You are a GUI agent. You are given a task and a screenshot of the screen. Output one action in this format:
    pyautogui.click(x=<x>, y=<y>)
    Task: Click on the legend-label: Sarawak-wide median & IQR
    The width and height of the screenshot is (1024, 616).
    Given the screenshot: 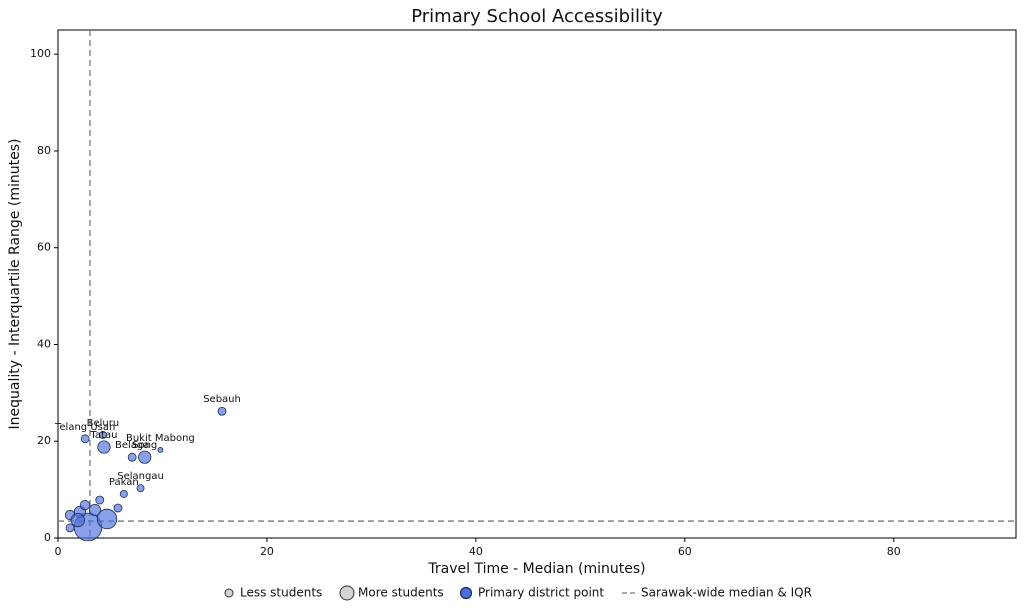 What is the action you would take?
    pyautogui.click(x=726, y=593)
    